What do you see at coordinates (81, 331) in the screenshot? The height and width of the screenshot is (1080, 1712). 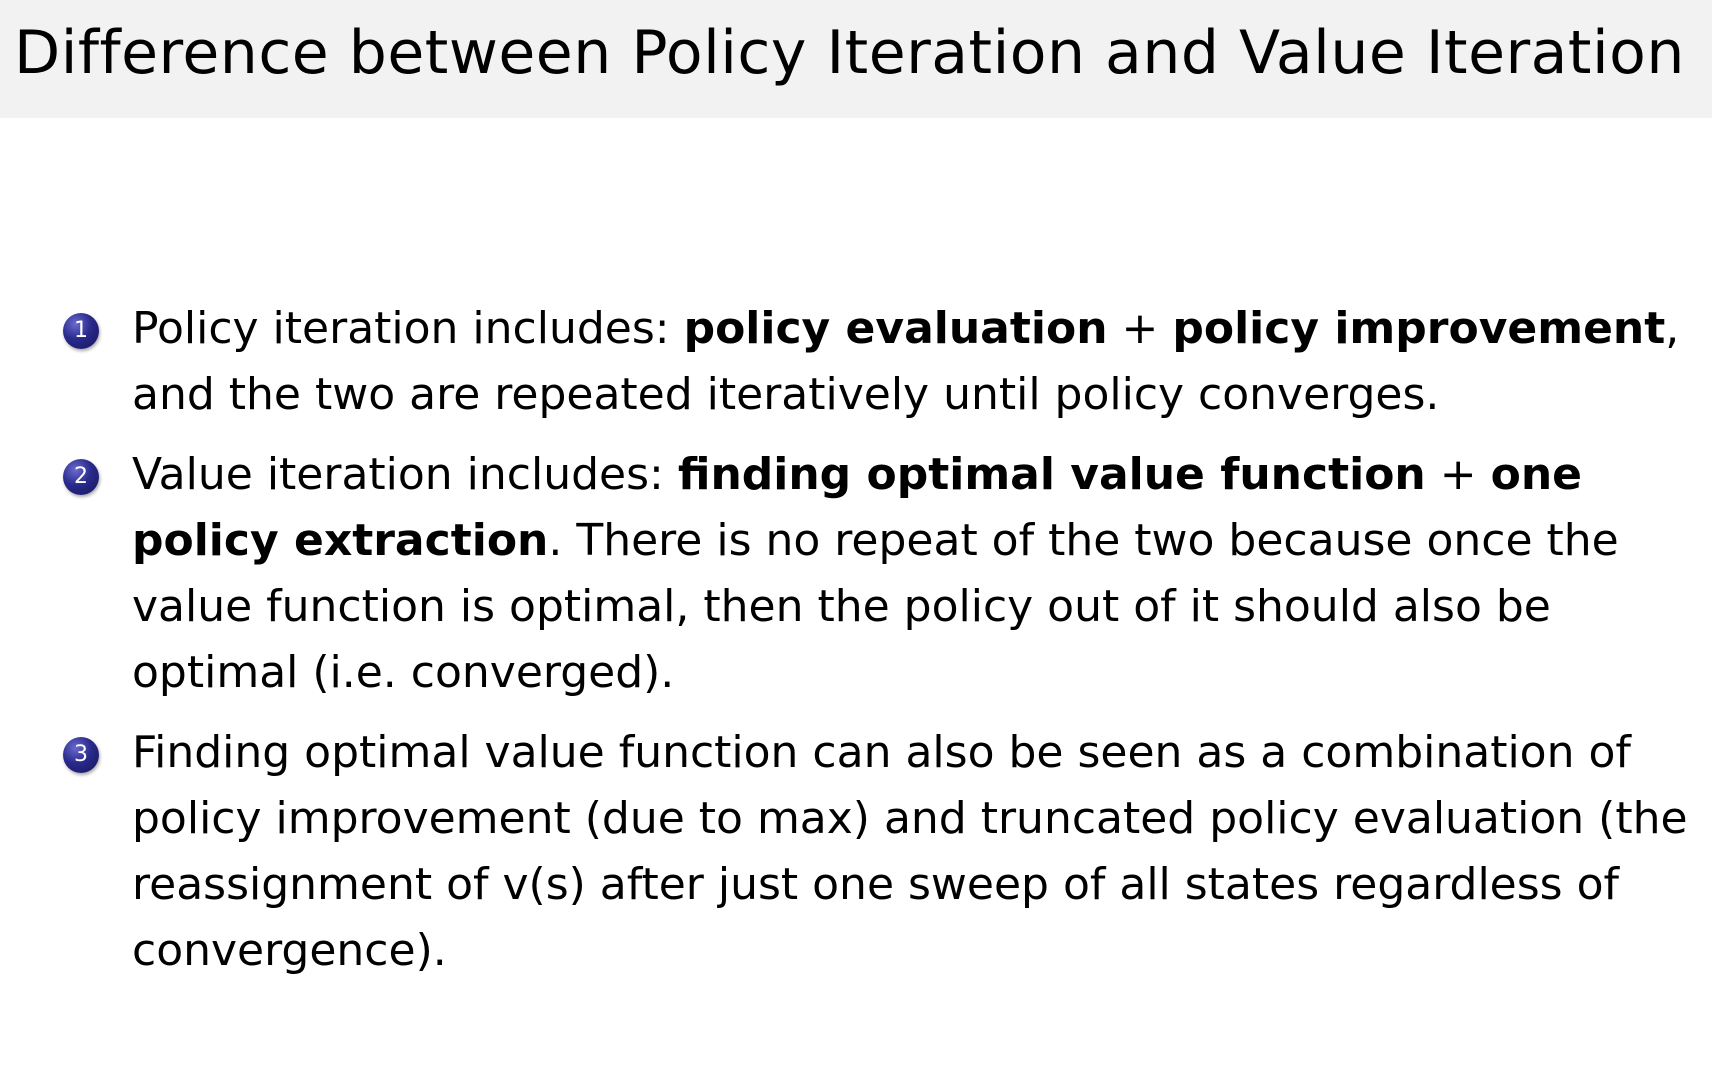 I see `numbered-ball-icon: 1` at bounding box center [81, 331].